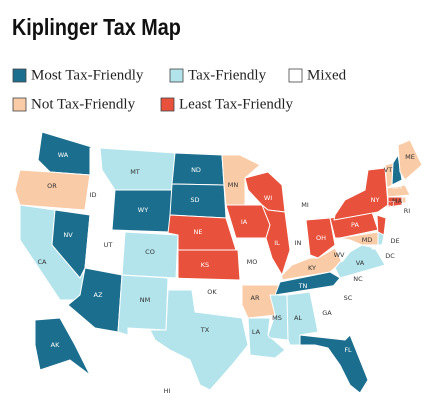 Image resolution: width=439 pixels, height=417 pixels. Describe the element at coordinates (407, 211) in the screenshot. I see `state-label: RI` at that location.